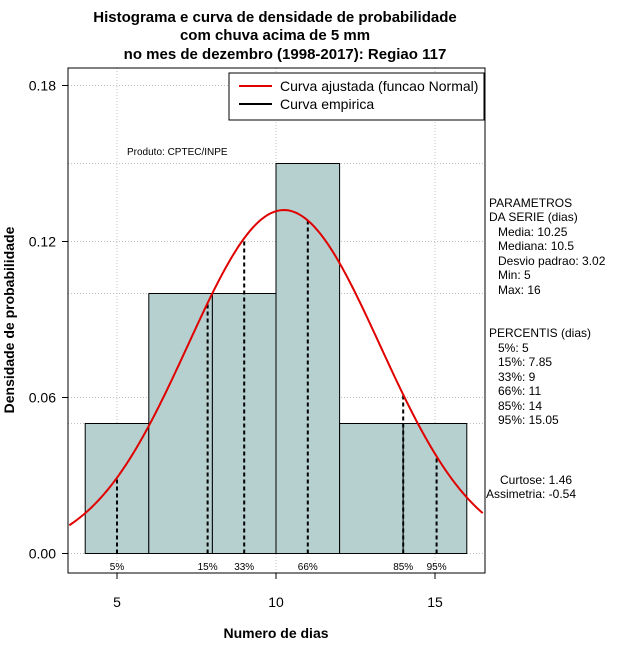  Describe the element at coordinates (519, 391) in the screenshot. I see `percentil-66: 66%: 11` at that location.